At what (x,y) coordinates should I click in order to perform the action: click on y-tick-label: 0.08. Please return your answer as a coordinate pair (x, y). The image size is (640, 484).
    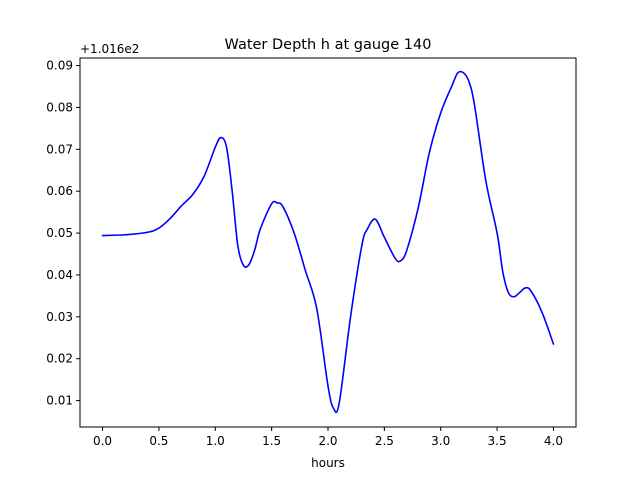
    Looking at the image, I should click on (59, 107).